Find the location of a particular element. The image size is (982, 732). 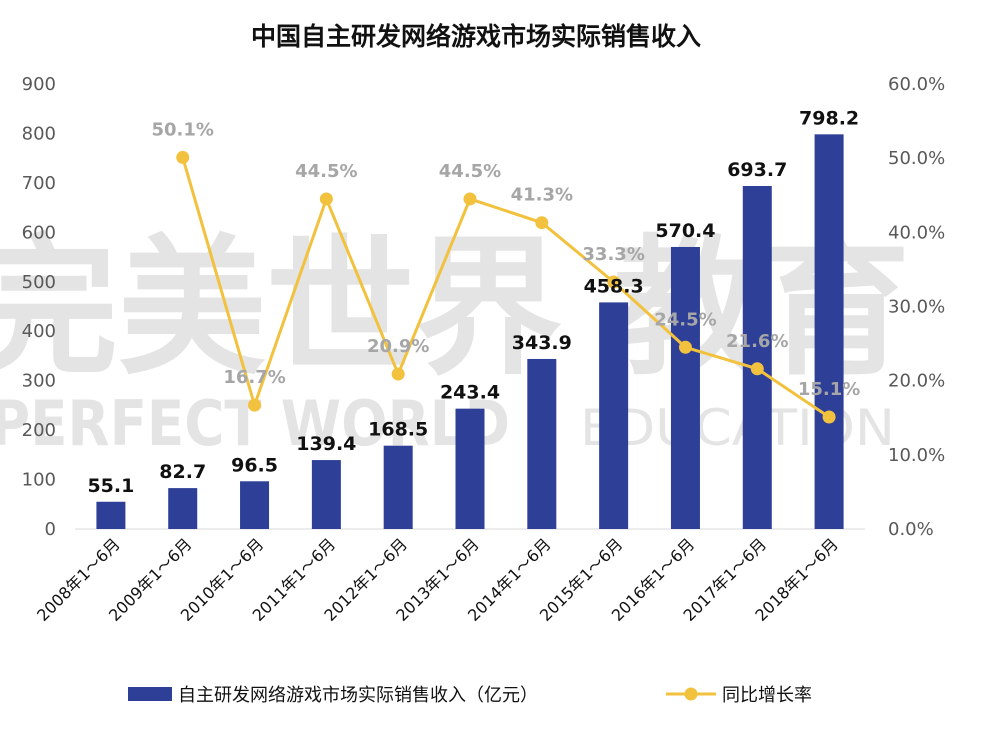

y-left-tick: 0 is located at coordinates (50, 529).